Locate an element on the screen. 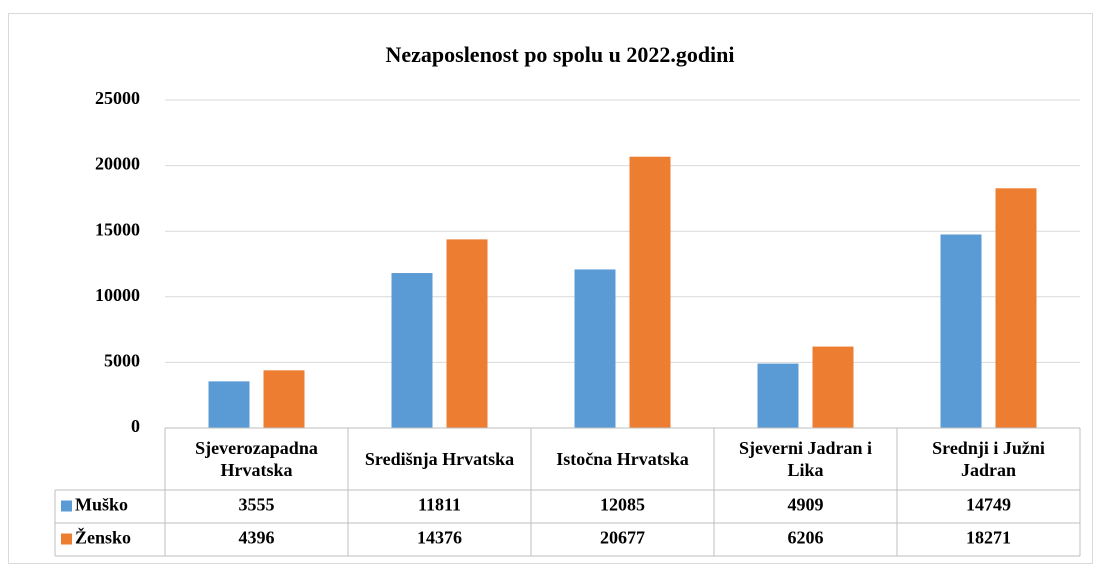 The width and height of the screenshot is (1094, 565). table-value: 4909 is located at coordinates (806, 505).